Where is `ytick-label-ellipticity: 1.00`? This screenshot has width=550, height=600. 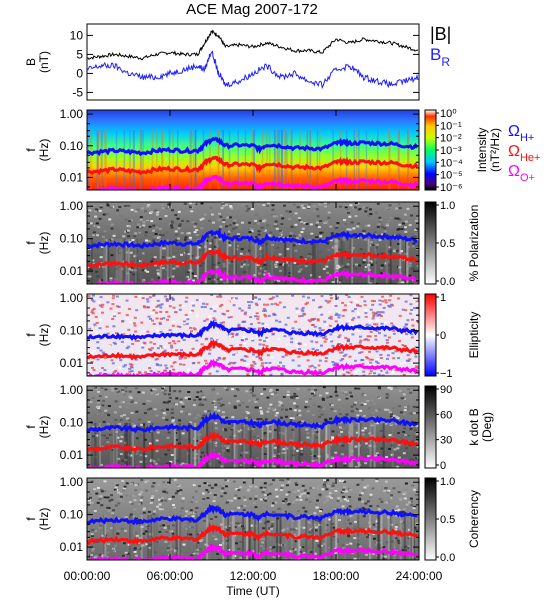
ytick-label-ellipticity: 1.00 is located at coordinates (72, 298).